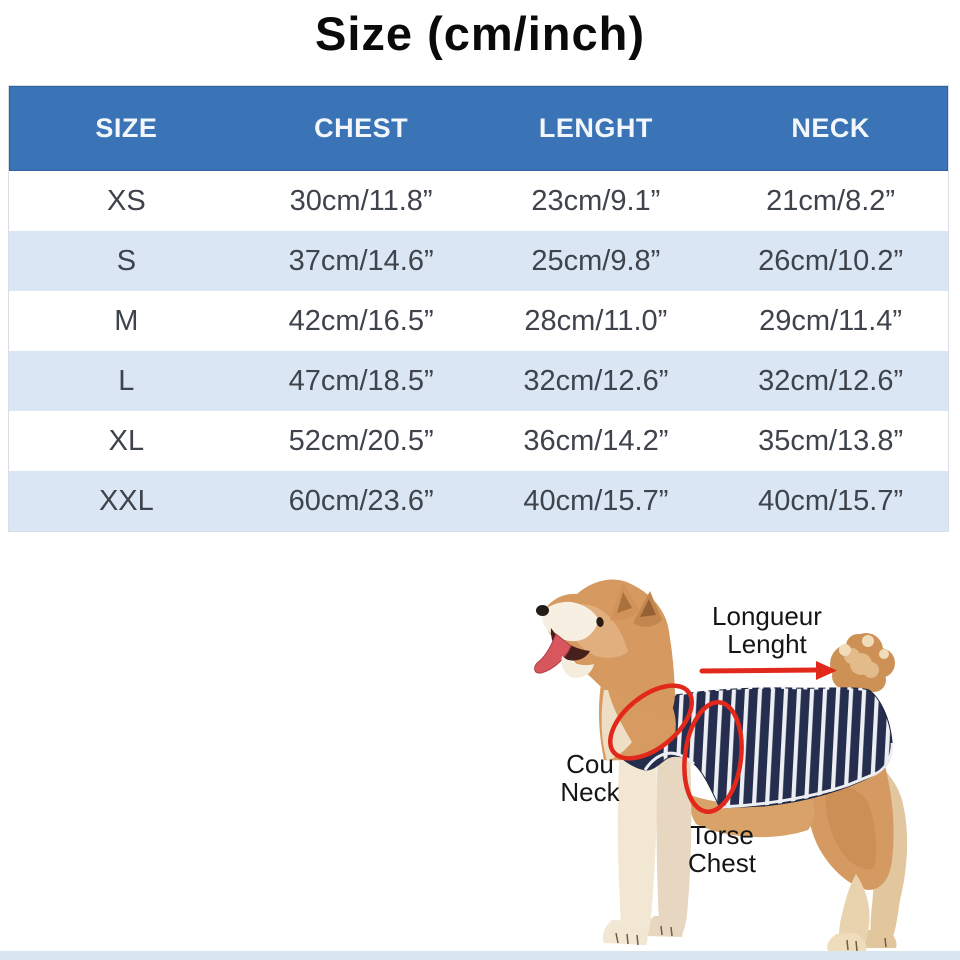 The width and height of the screenshot is (960, 960). What do you see at coordinates (479, 33) in the screenshot?
I see `page-title: Size (cm/inch)` at bounding box center [479, 33].